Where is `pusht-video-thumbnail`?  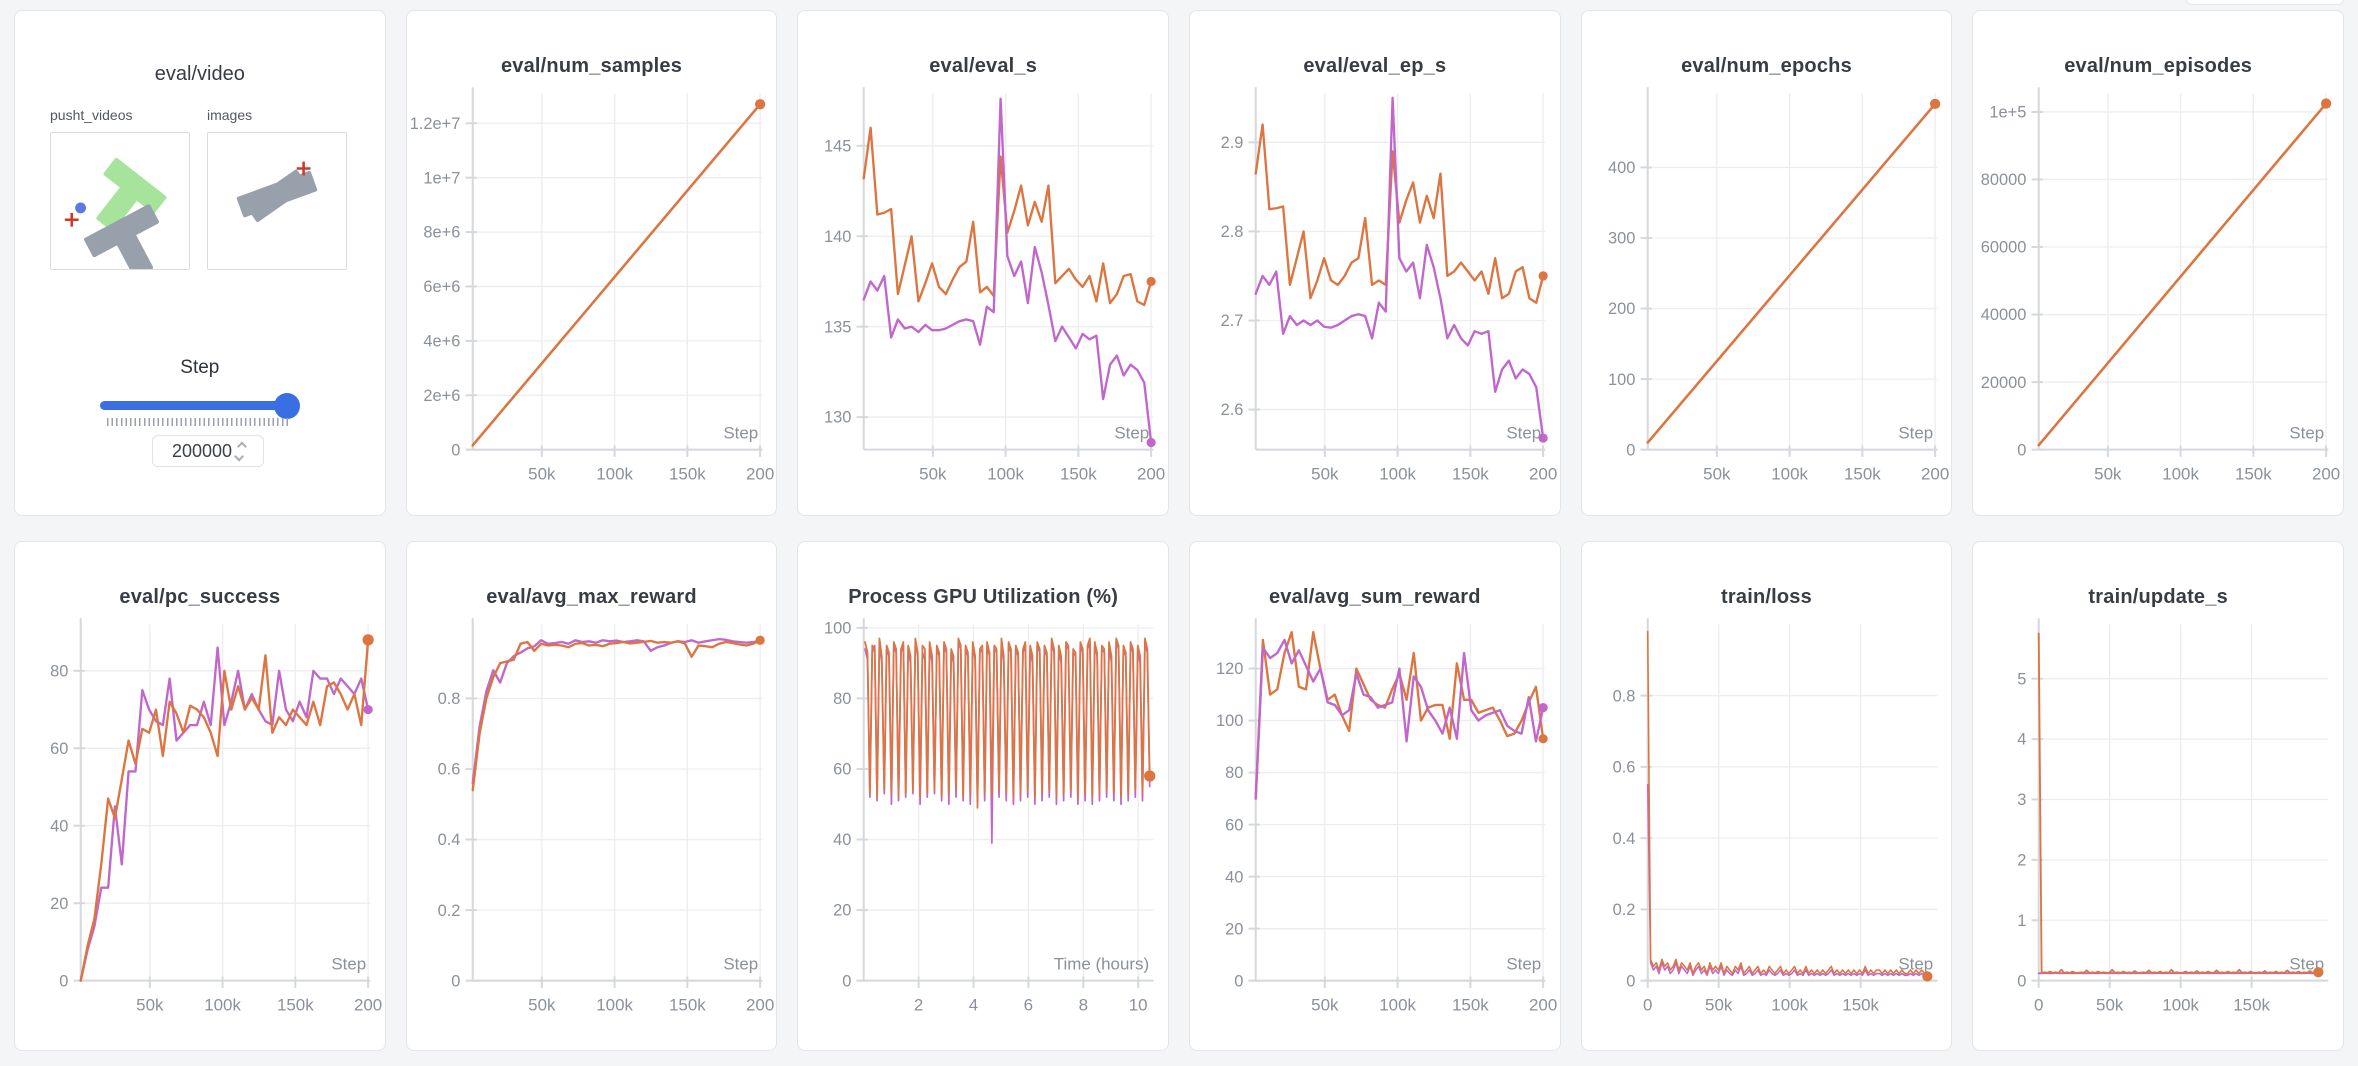
pusht-video-thumbnail is located at coordinates (120, 205).